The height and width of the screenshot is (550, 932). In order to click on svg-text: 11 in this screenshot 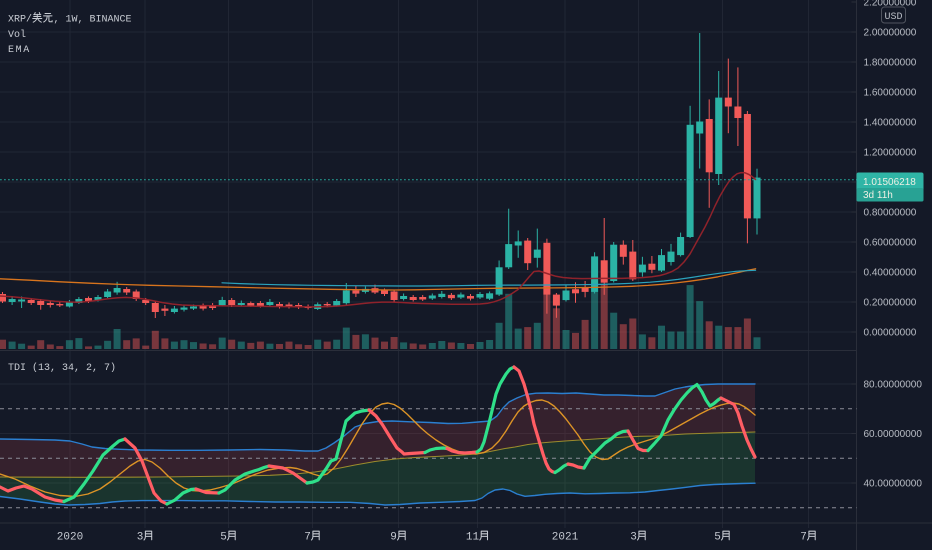, I will do `click(473, 538)`.